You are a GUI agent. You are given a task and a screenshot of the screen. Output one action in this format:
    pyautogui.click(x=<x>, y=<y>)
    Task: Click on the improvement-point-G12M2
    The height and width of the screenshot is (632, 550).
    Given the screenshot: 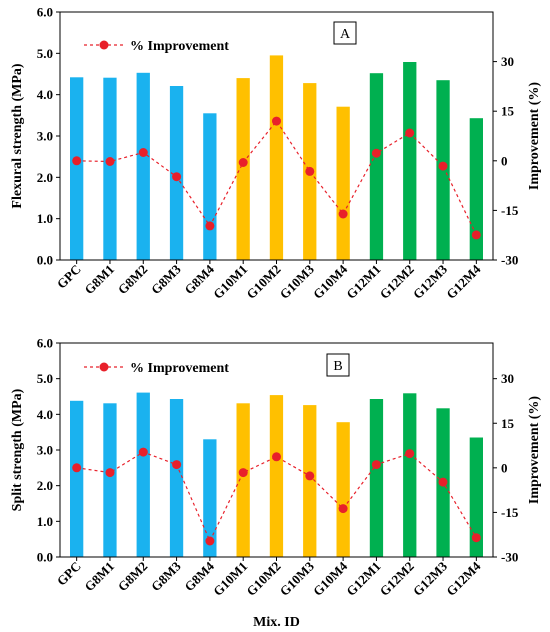 What is the action you would take?
    pyautogui.click(x=410, y=133)
    